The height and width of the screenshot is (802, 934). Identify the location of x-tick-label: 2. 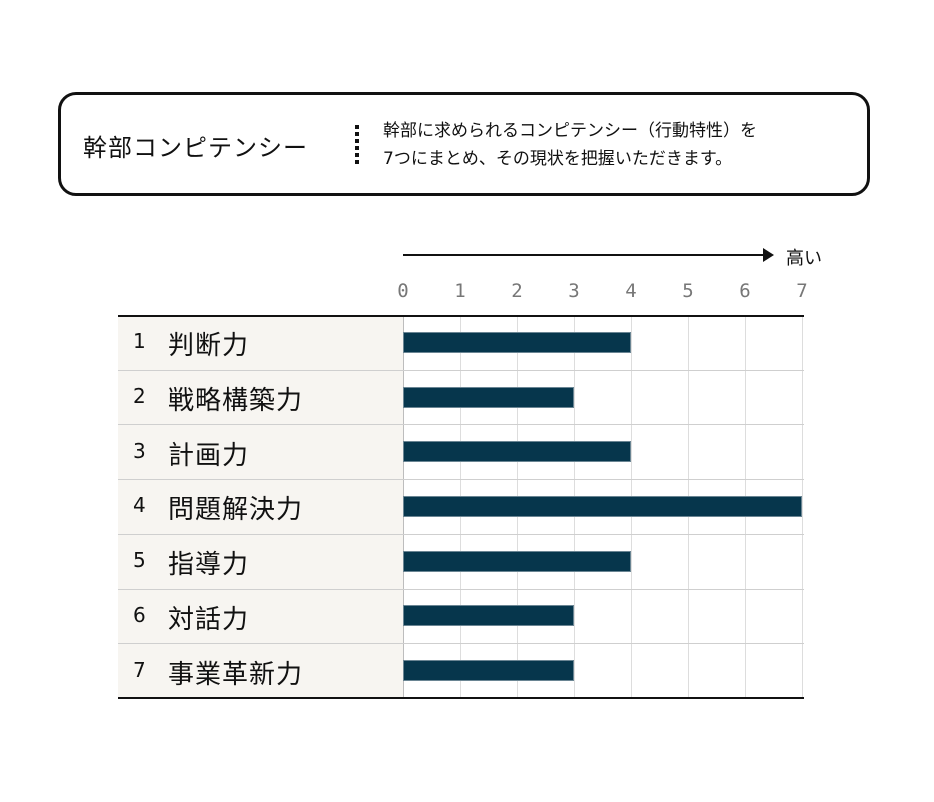
(517, 291).